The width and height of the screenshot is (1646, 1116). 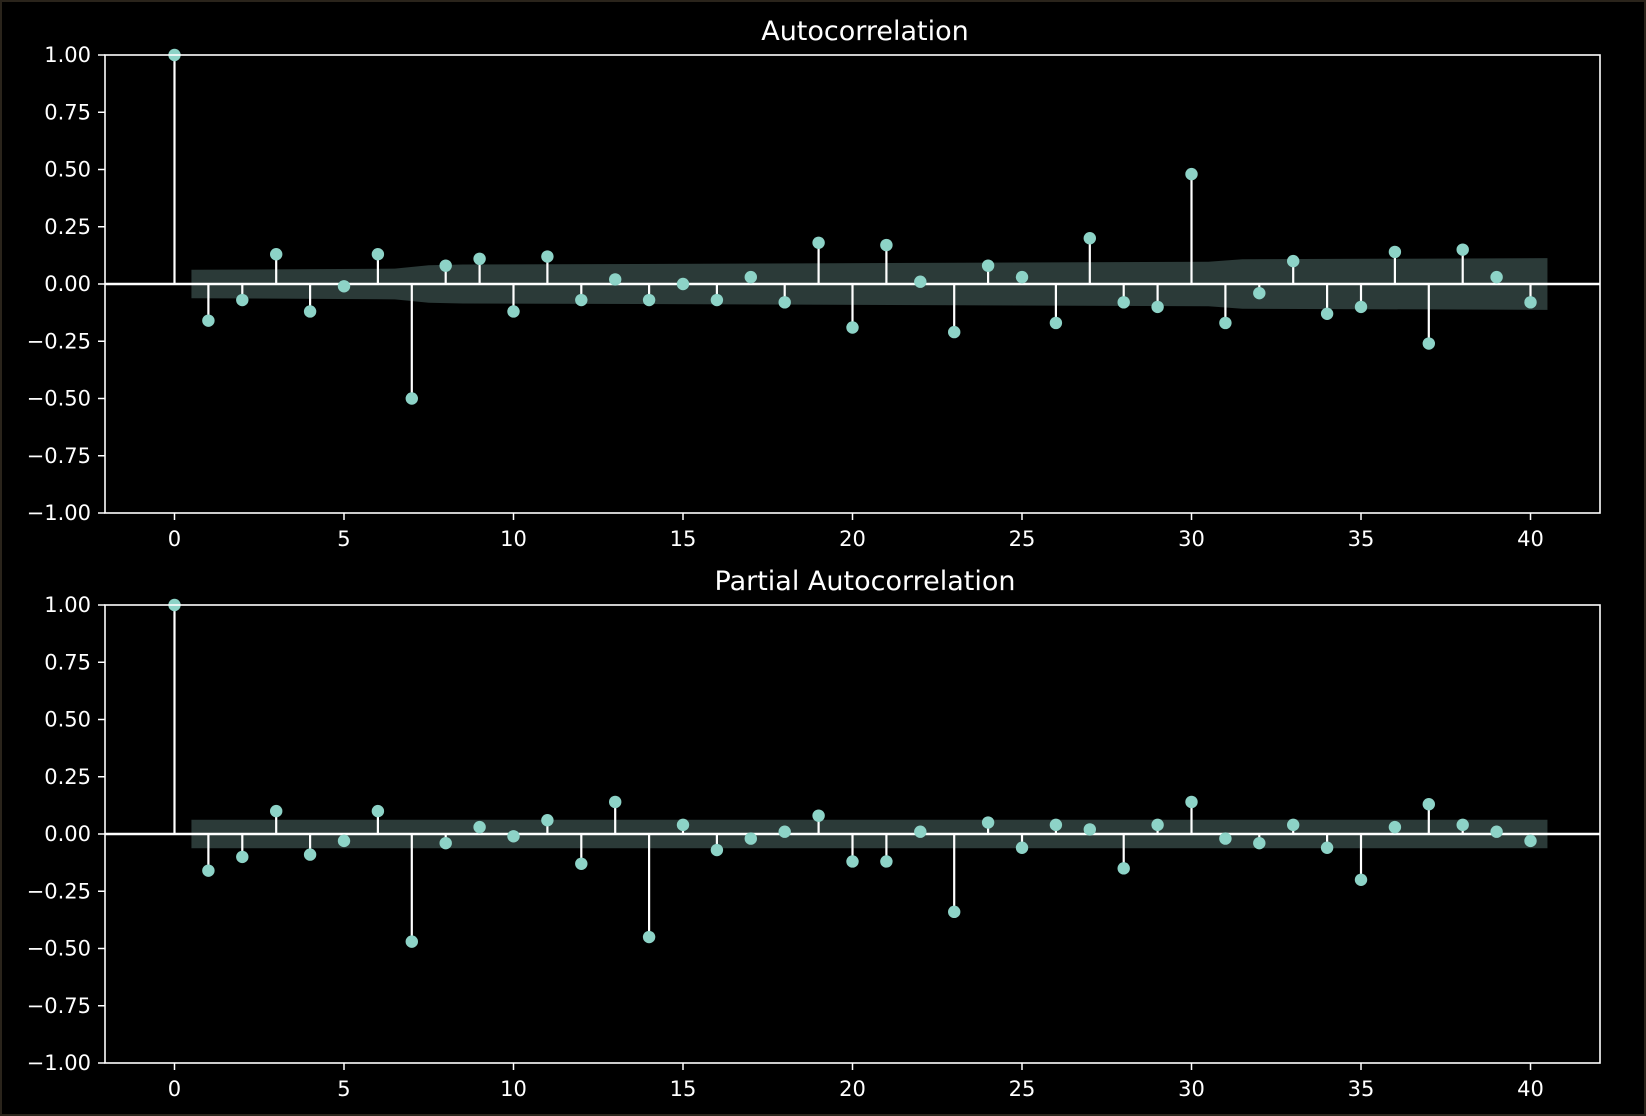 I want to click on chart-title: Partial Autocorrelation, so click(x=865, y=581).